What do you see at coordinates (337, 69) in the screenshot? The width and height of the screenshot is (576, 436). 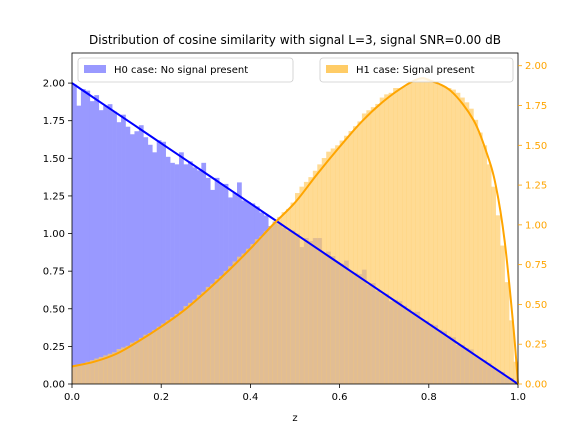 I see `legend-h1-swatch` at bounding box center [337, 69].